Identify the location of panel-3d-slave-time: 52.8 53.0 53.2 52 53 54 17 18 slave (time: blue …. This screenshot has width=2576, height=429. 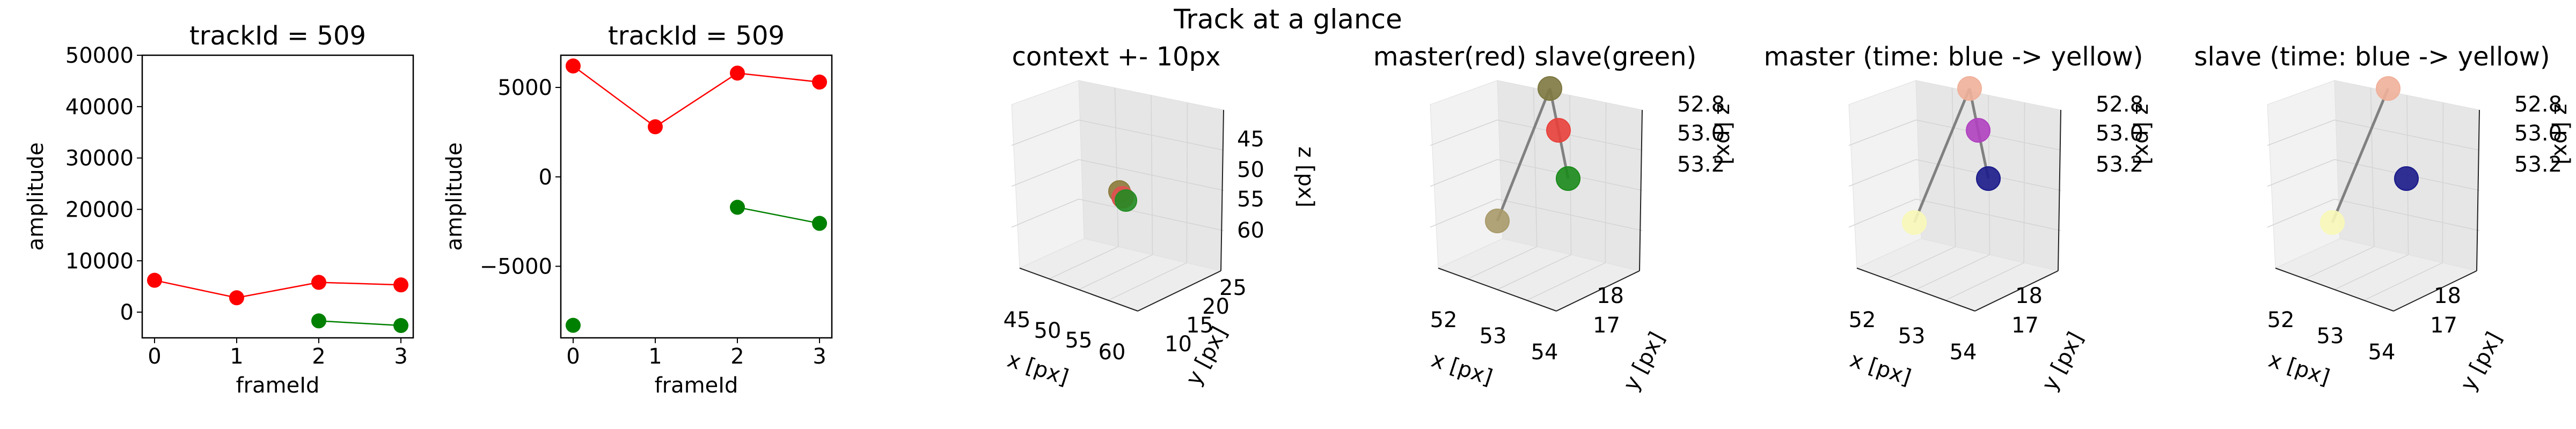
(2384, 218).